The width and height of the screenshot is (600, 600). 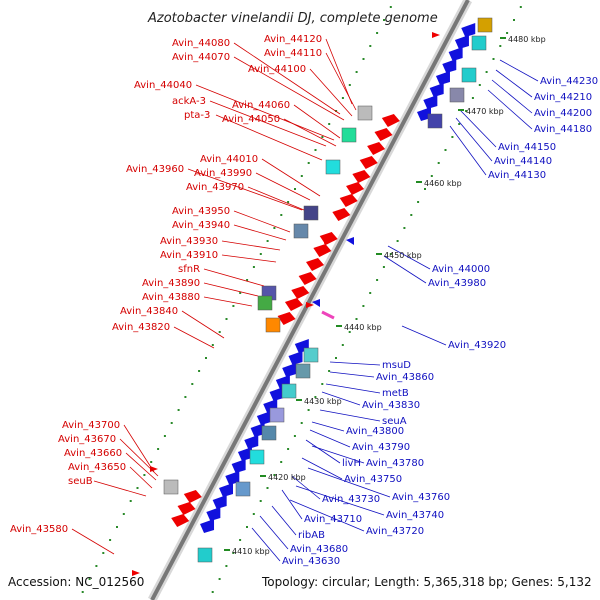 What do you see at coordinates (395, 463) in the screenshot?
I see `gene-label-right: Avin_43780` at bounding box center [395, 463].